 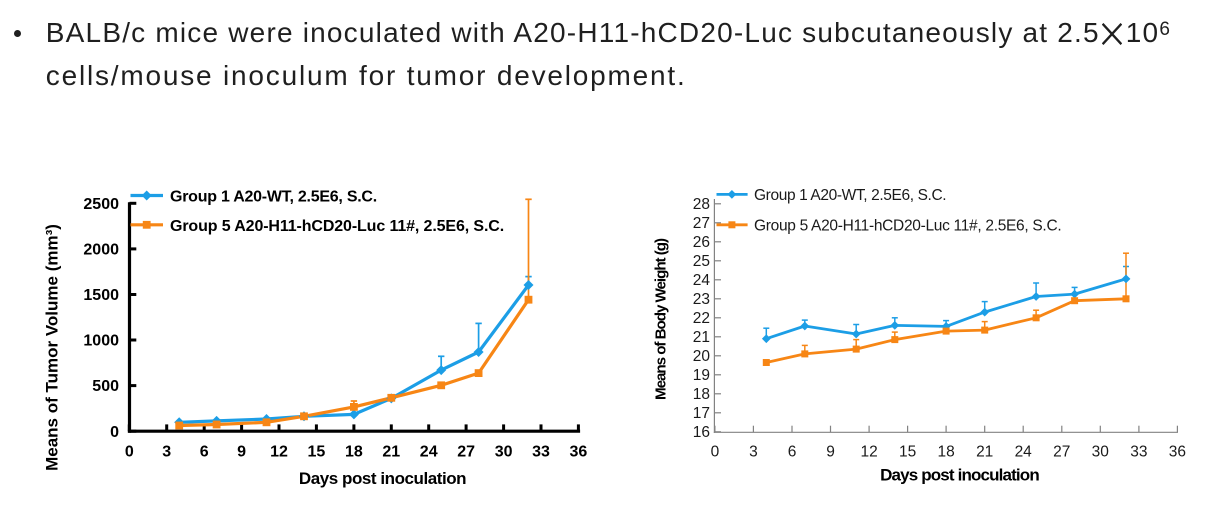 I want to click on svg-text: 2000, so click(x=101, y=250).